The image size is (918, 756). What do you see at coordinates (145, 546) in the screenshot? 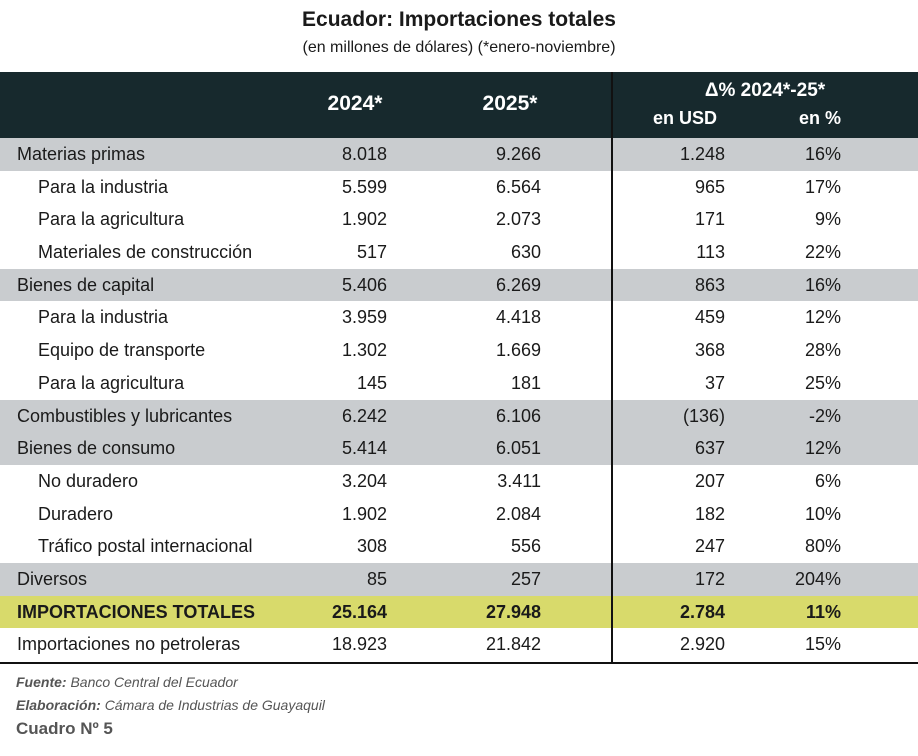
I see `row-label: Tráfico postal internacional` at bounding box center [145, 546].